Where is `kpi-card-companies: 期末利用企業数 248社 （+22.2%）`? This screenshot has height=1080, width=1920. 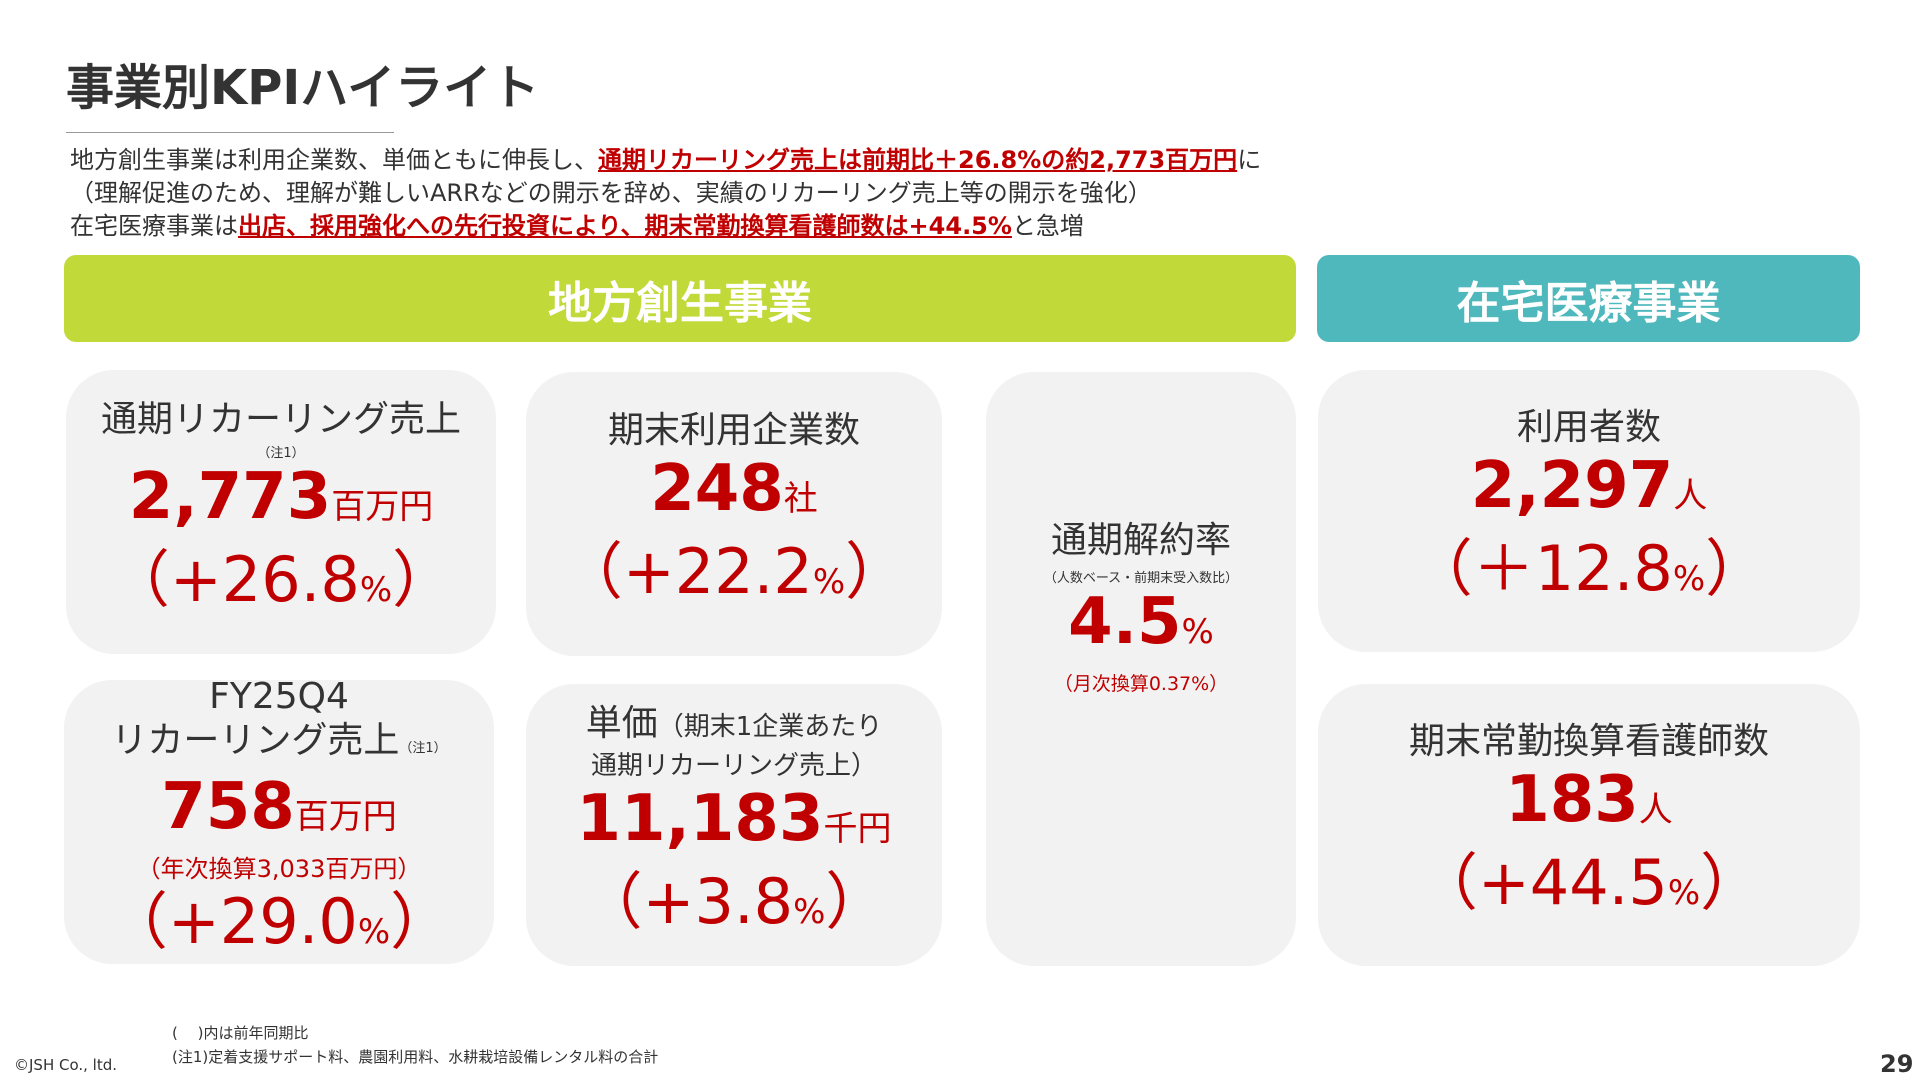
kpi-card-companies: 期末利用企業数 248社 （+22.2%） is located at coordinates (734, 514).